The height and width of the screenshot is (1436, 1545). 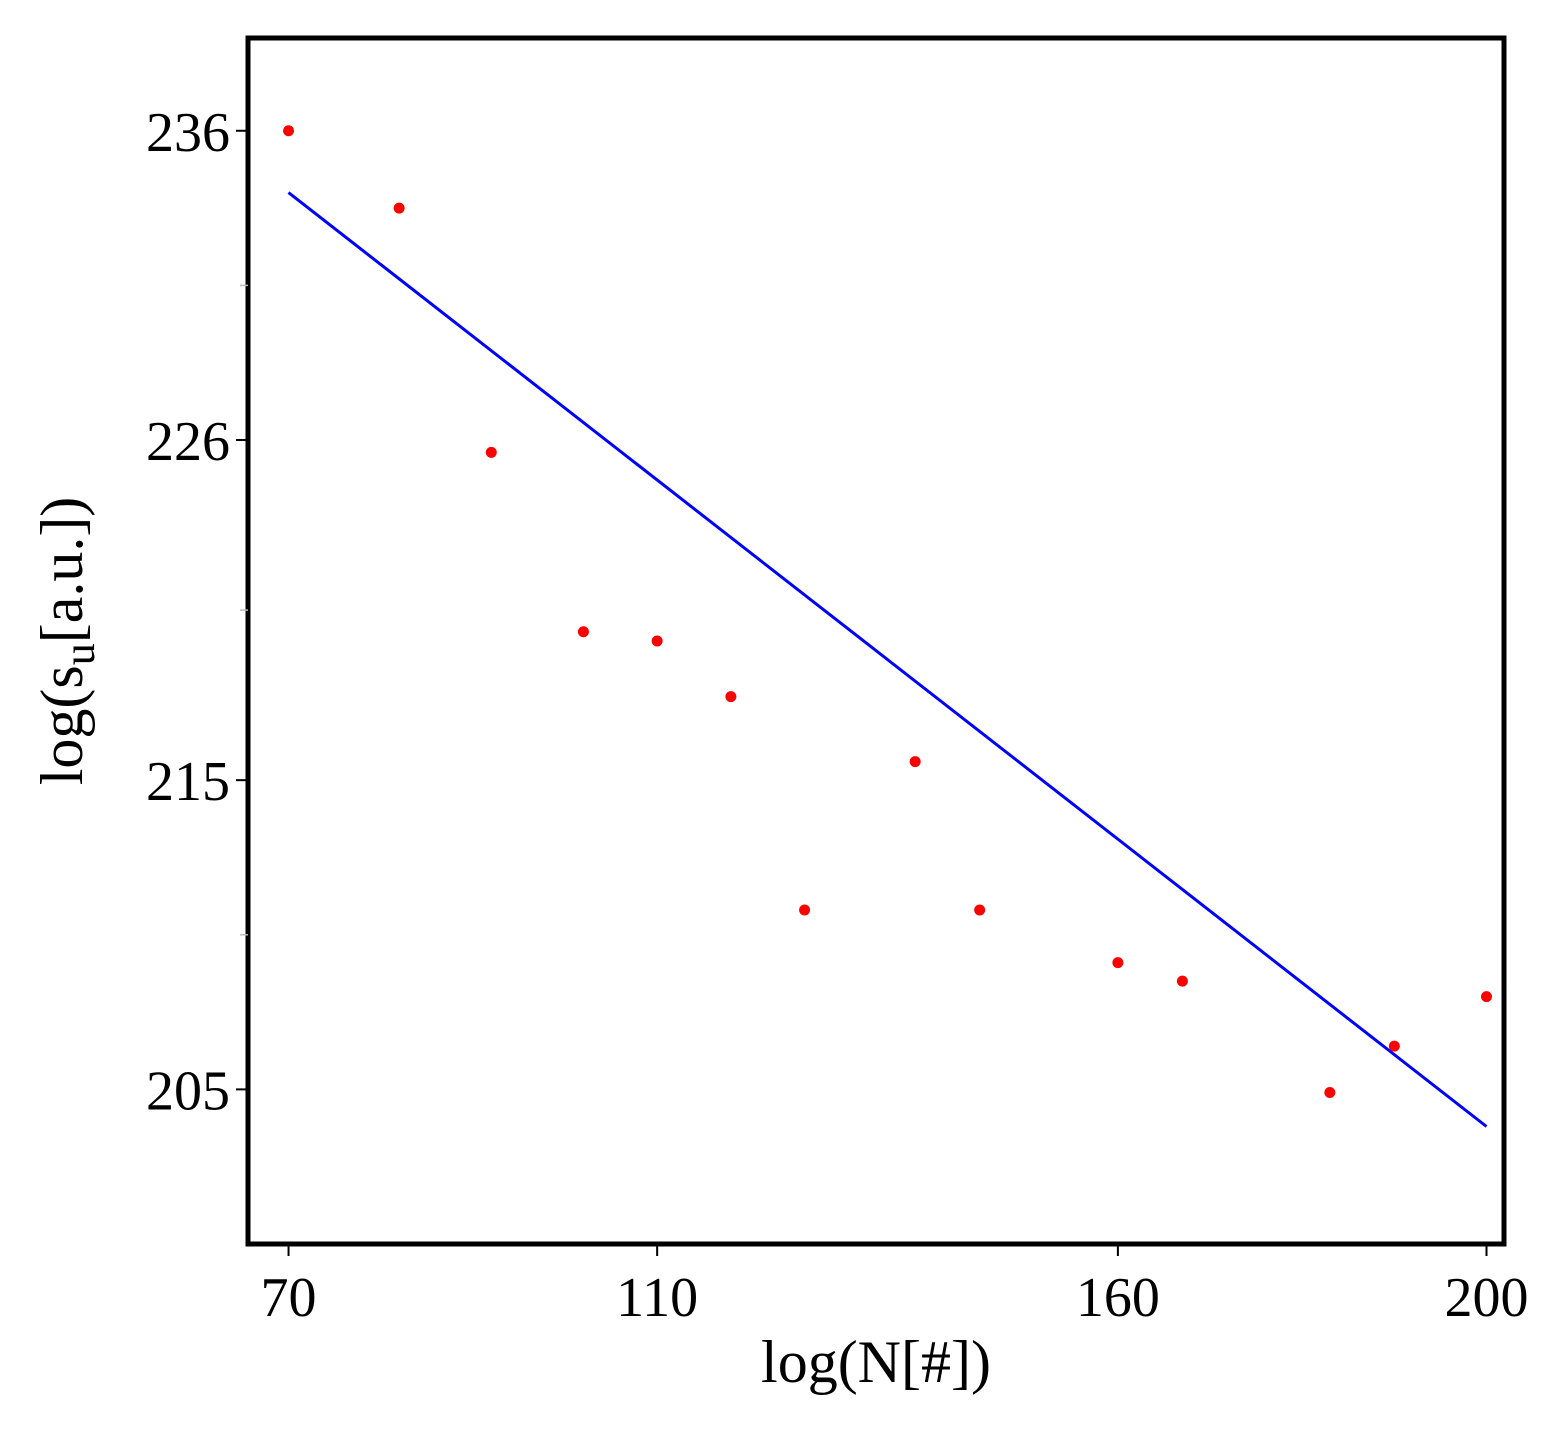 What do you see at coordinates (894, 1286) in the screenshot?
I see `x-axis-ticks: 70 110 160 200` at bounding box center [894, 1286].